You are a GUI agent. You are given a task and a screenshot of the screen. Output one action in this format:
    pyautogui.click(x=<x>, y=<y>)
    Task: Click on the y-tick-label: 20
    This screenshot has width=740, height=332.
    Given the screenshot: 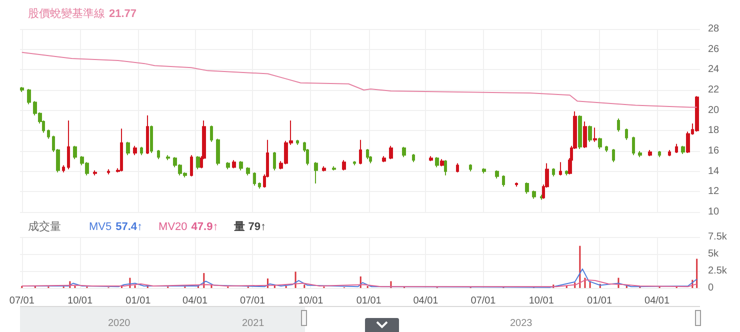 What is the action you would take?
    pyautogui.click(x=714, y=110)
    